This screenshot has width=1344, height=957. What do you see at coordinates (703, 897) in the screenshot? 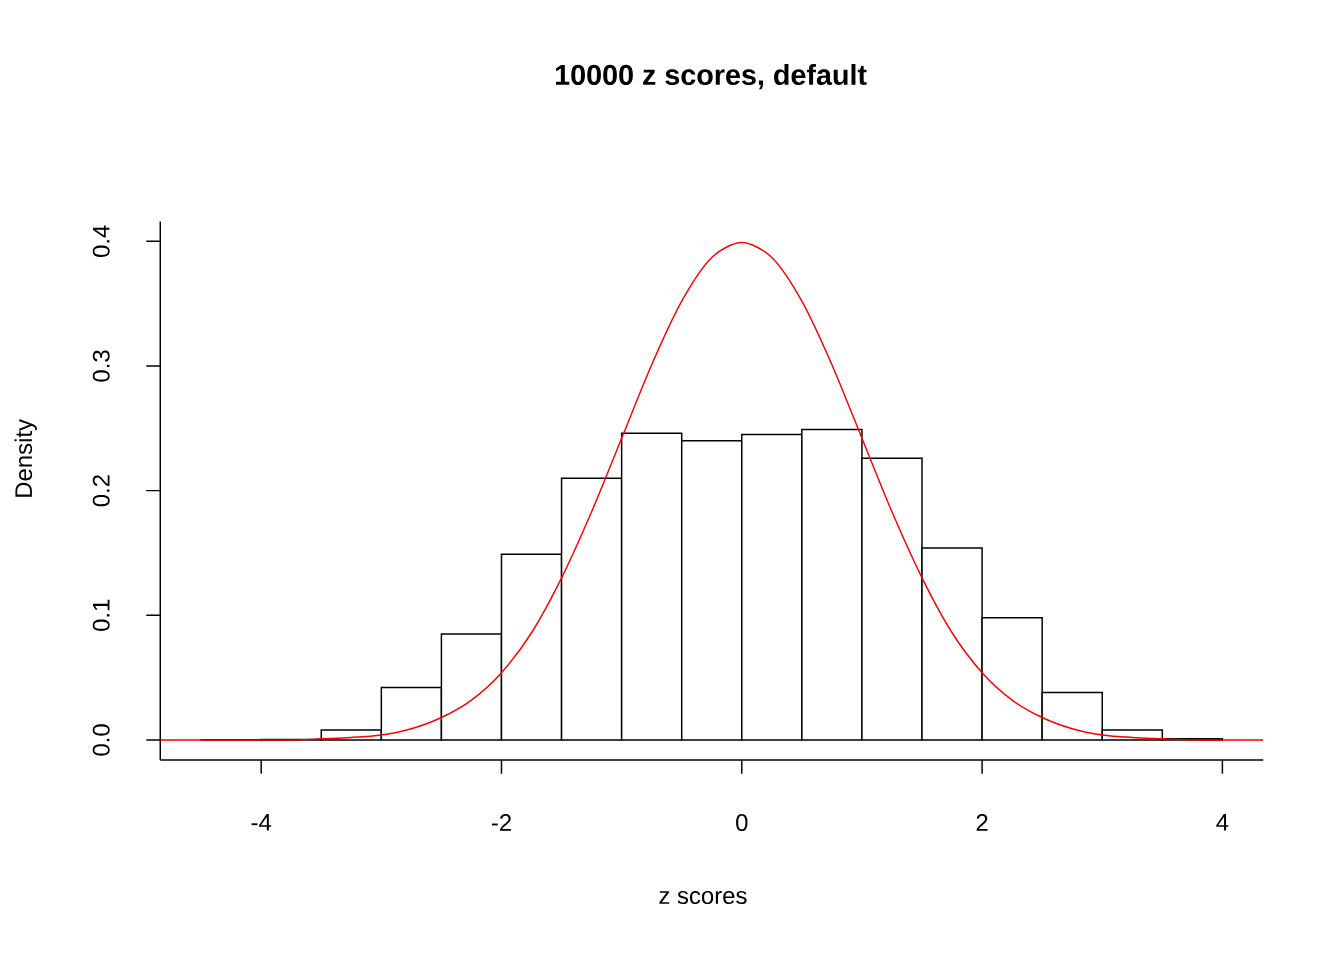
I see `x-axis-title: z scores` at bounding box center [703, 897].